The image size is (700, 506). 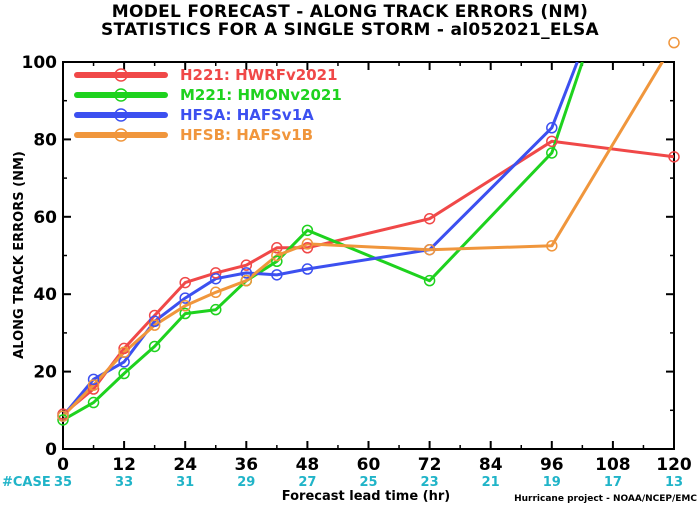 What do you see at coordinates (185, 482) in the screenshot?
I see `case-count-value: 31` at bounding box center [185, 482].